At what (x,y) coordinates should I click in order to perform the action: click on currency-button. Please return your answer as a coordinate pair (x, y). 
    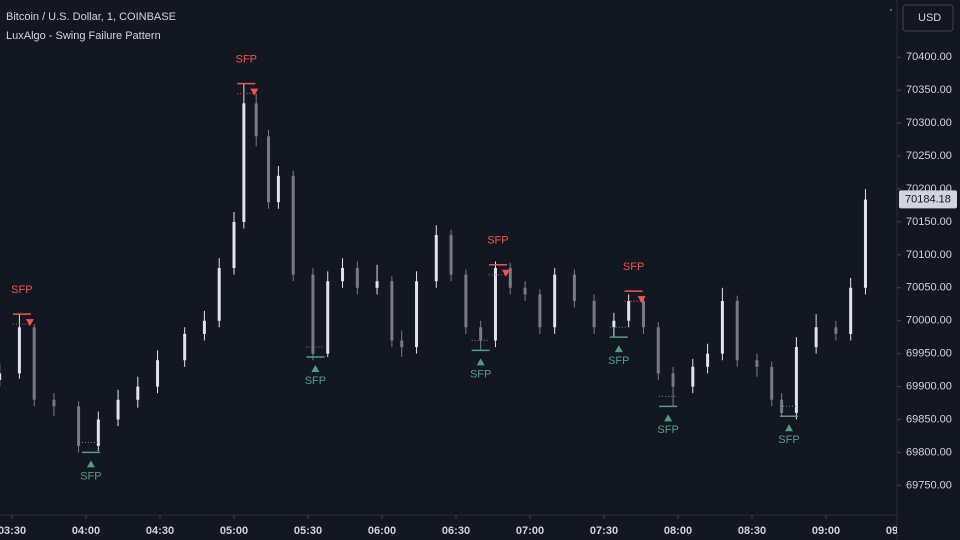
    Looking at the image, I should click on (928, 18).